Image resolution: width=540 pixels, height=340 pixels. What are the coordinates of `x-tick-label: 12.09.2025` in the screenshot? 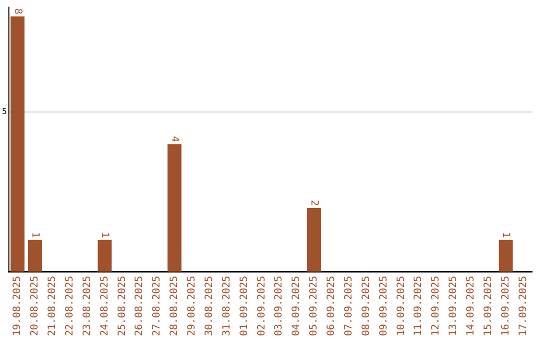 It's located at (436, 306).